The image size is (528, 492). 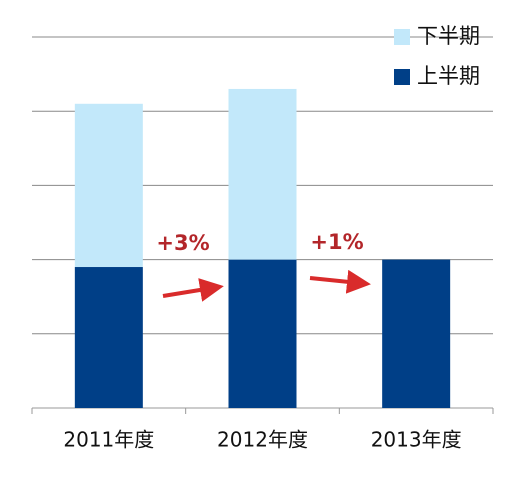 I want to click on x-tick-label: 2011年度, so click(x=108, y=440).